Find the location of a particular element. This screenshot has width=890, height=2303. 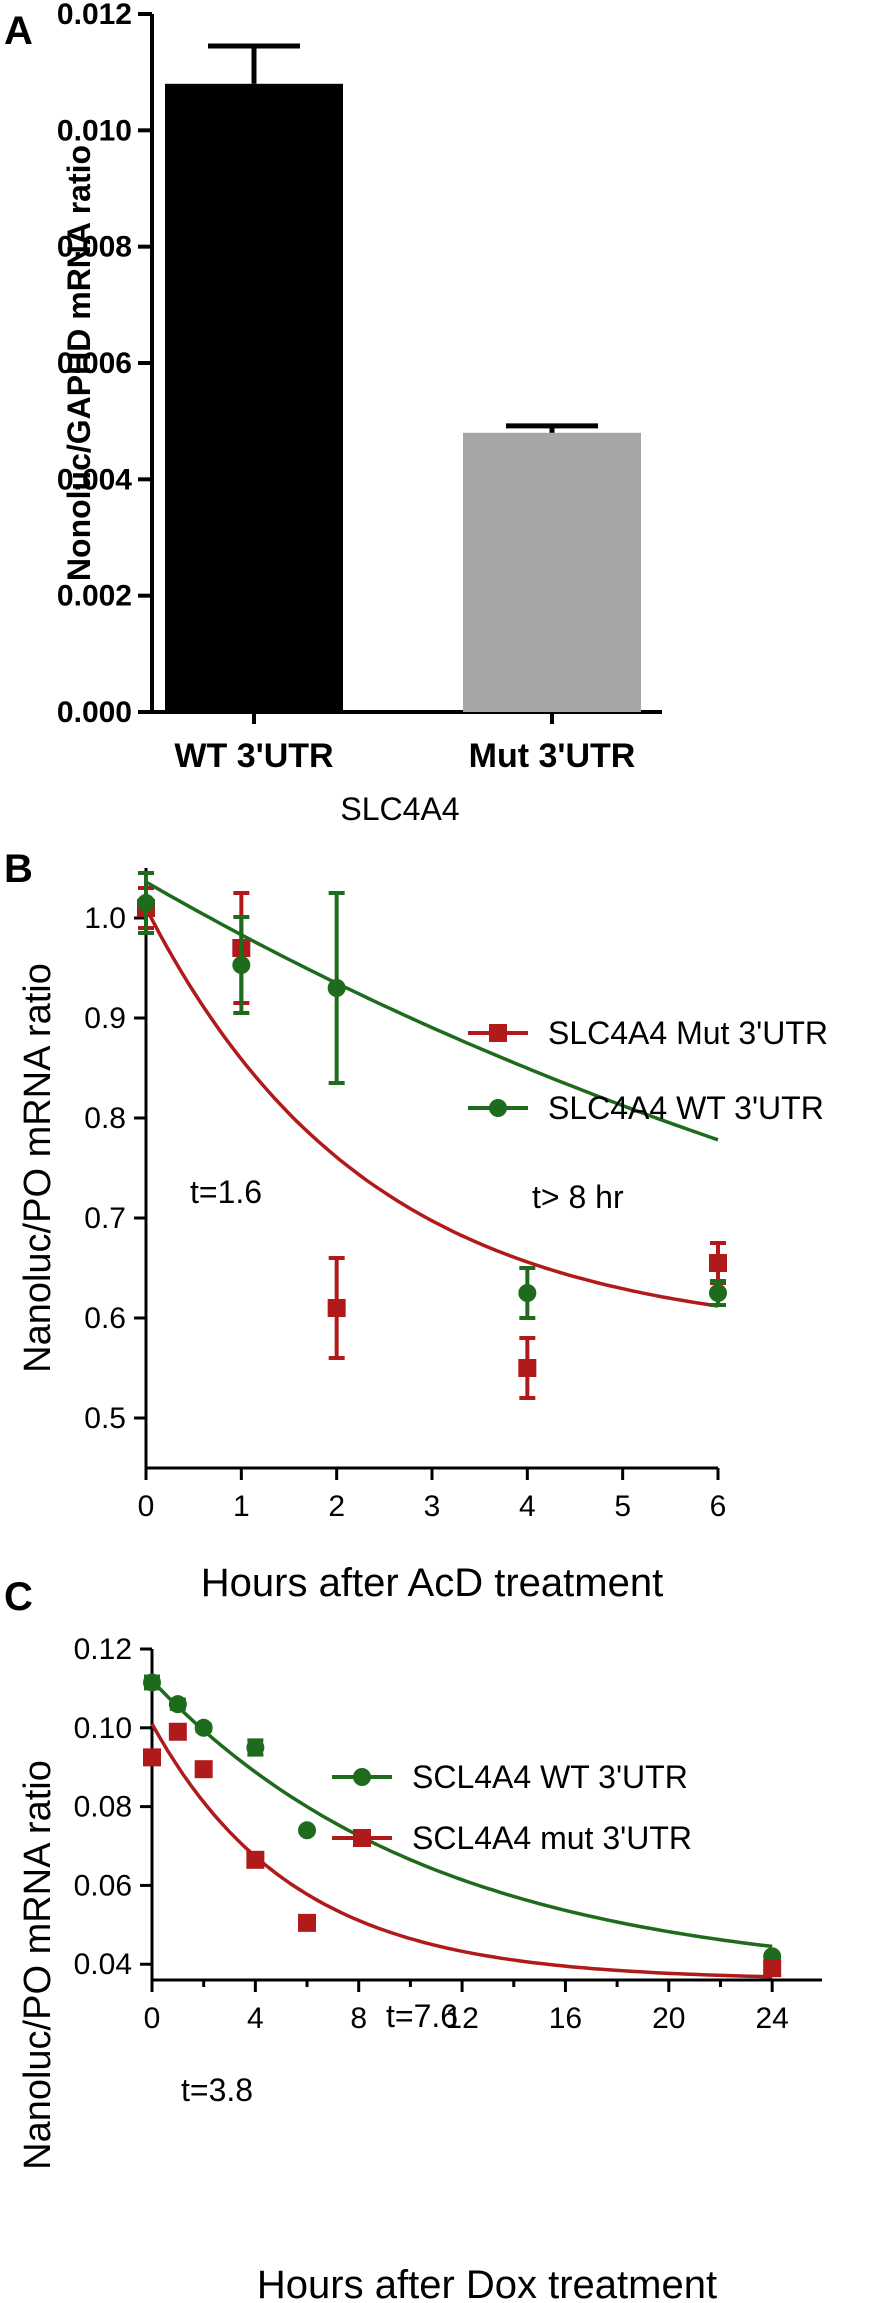

bar-mut is located at coordinates (552, 572).